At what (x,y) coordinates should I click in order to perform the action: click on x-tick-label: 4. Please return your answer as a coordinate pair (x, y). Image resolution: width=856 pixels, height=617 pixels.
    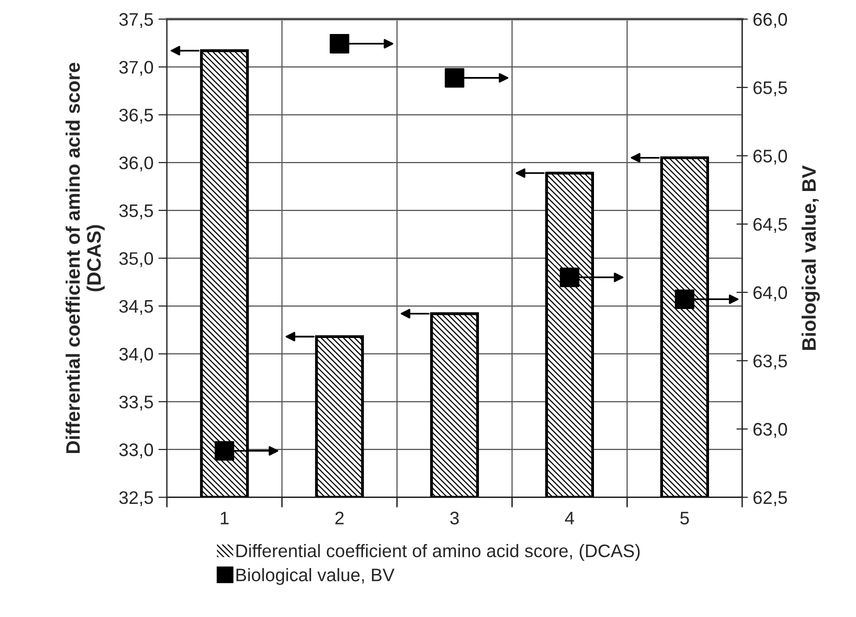
    Looking at the image, I should click on (569, 518).